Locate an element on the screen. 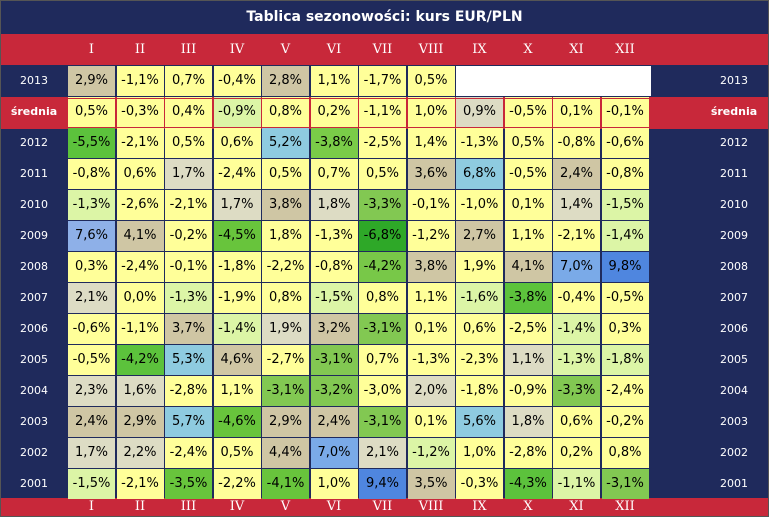  table-cell: -4,2% is located at coordinates (140, 360).